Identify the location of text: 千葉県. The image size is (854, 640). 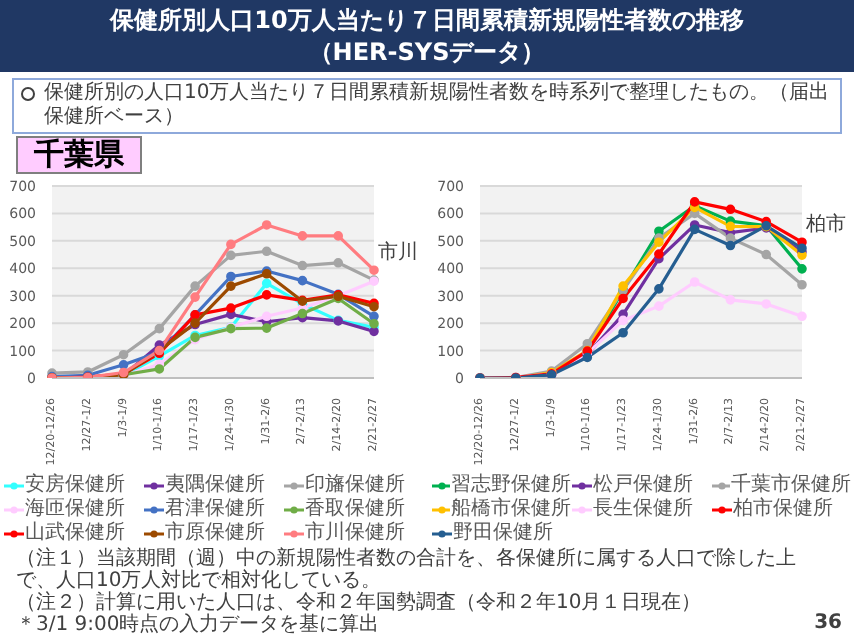
(79, 155).